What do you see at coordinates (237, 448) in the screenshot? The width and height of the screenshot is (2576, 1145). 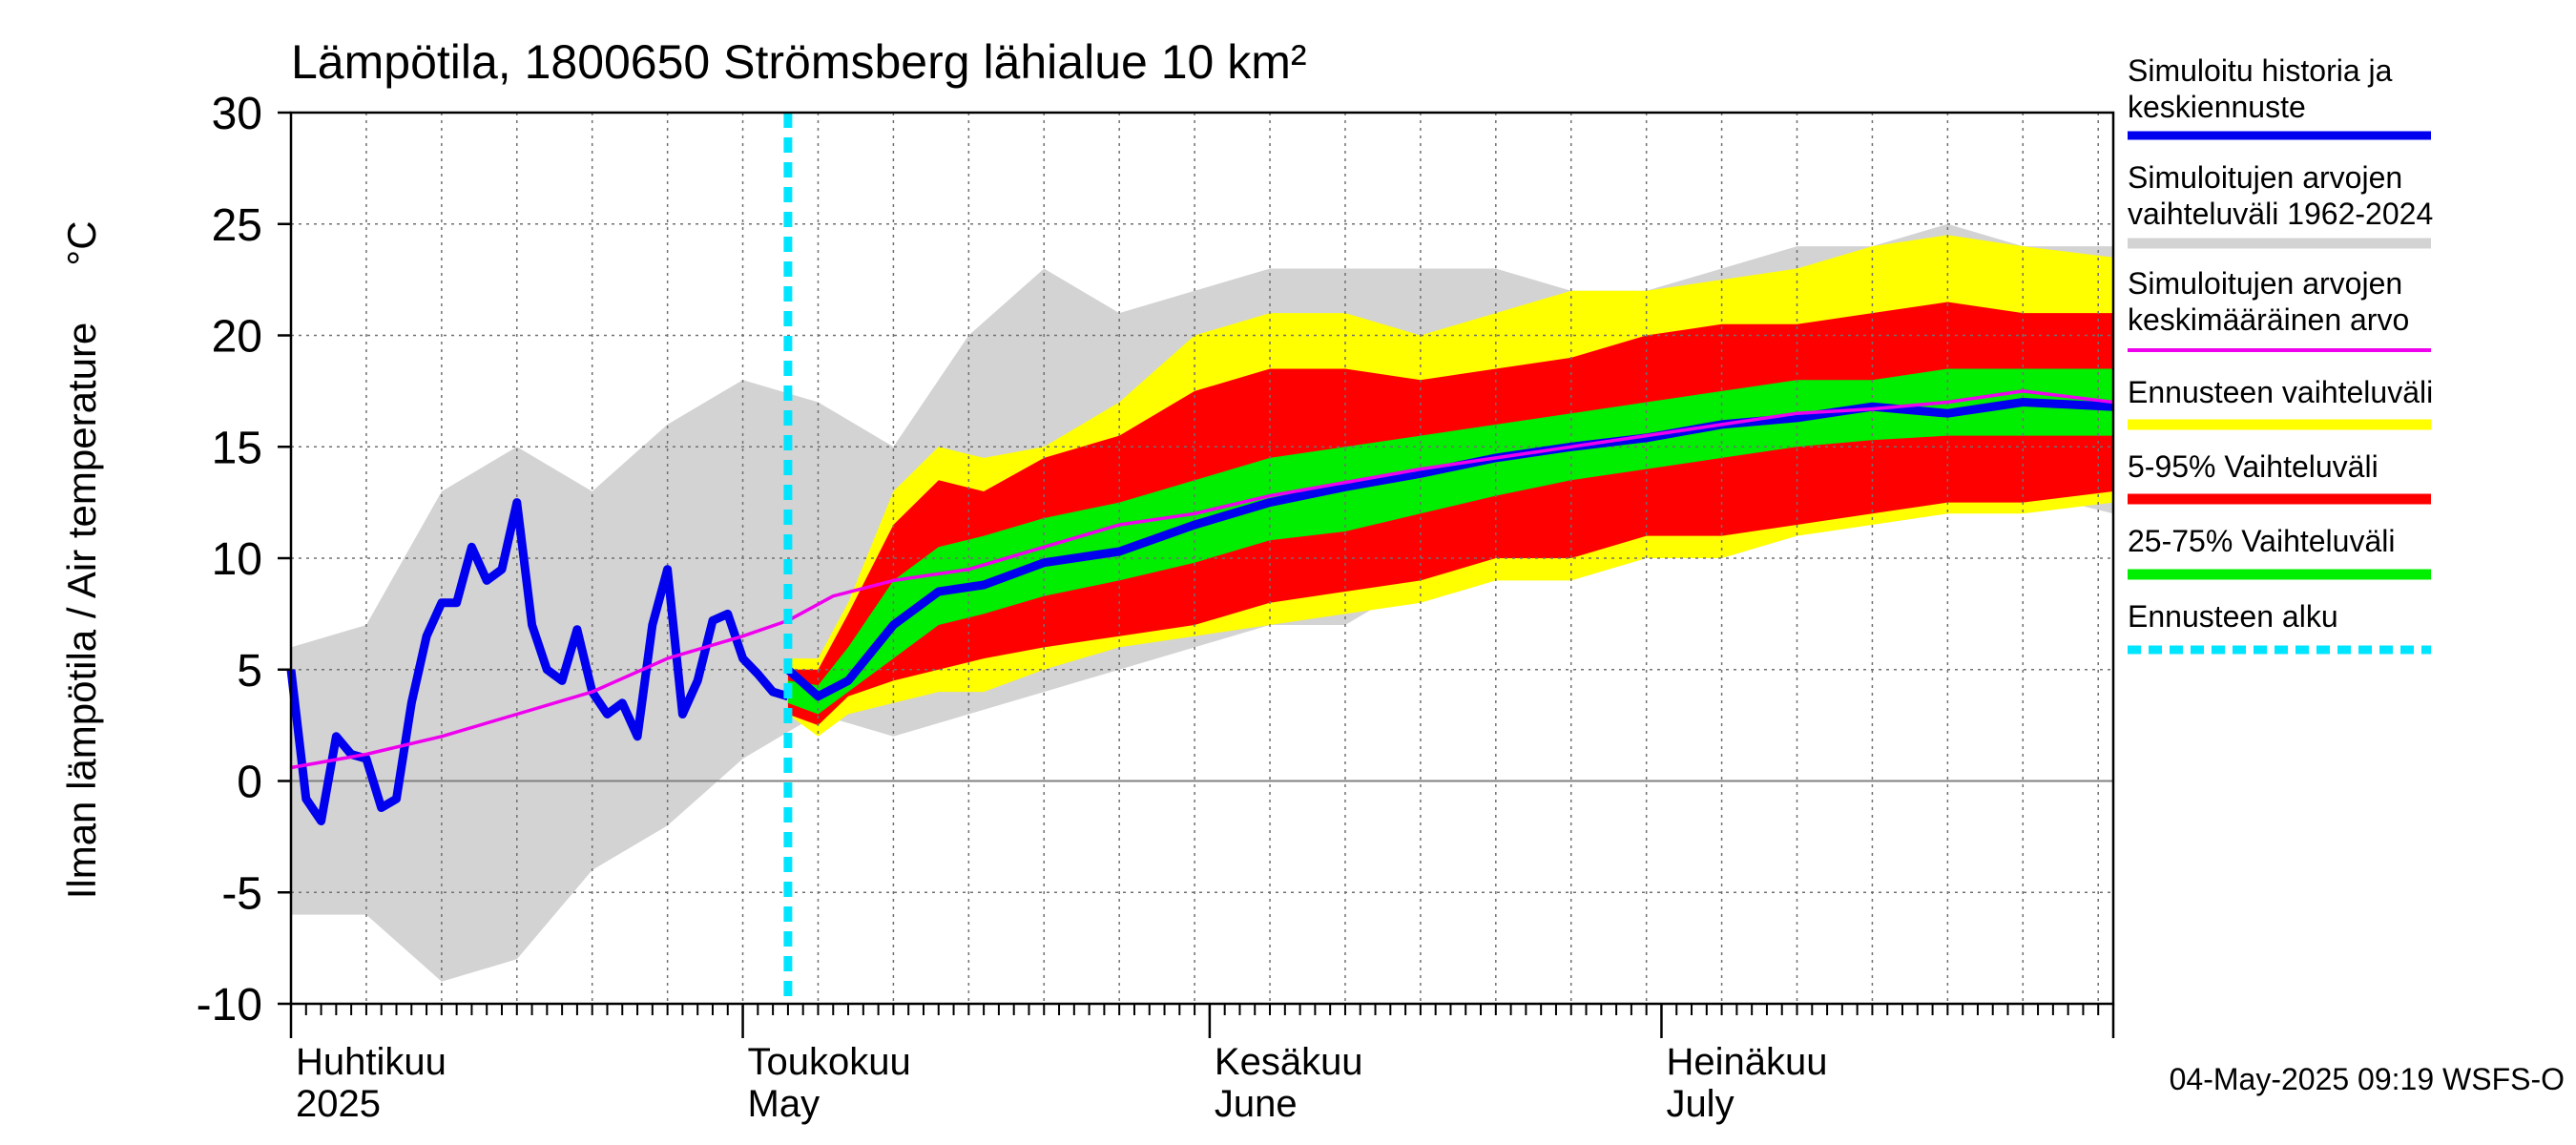 I see `y-tick-label: 15` at bounding box center [237, 448].